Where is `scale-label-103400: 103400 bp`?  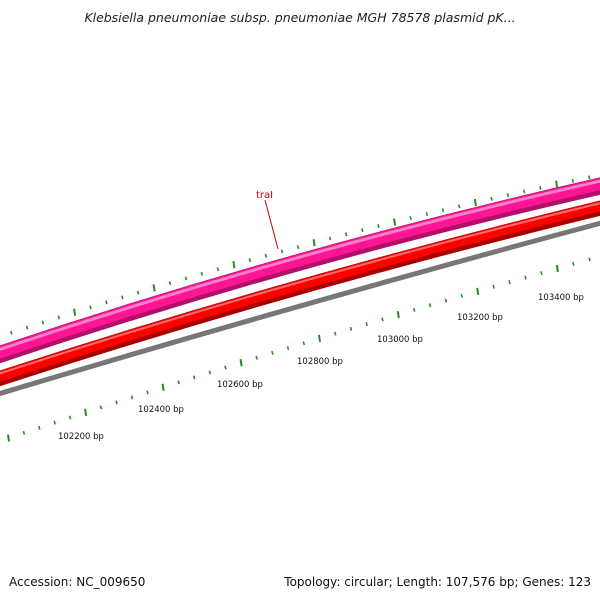
scale-label-103400: 103400 bp is located at coordinates (561, 298).